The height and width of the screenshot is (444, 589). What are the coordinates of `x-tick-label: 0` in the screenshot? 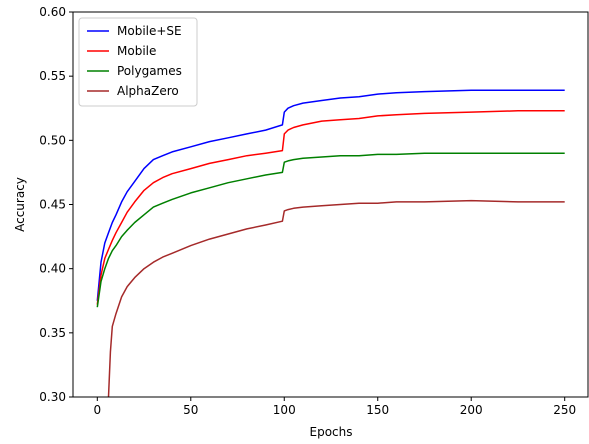 It's located at (97, 410).